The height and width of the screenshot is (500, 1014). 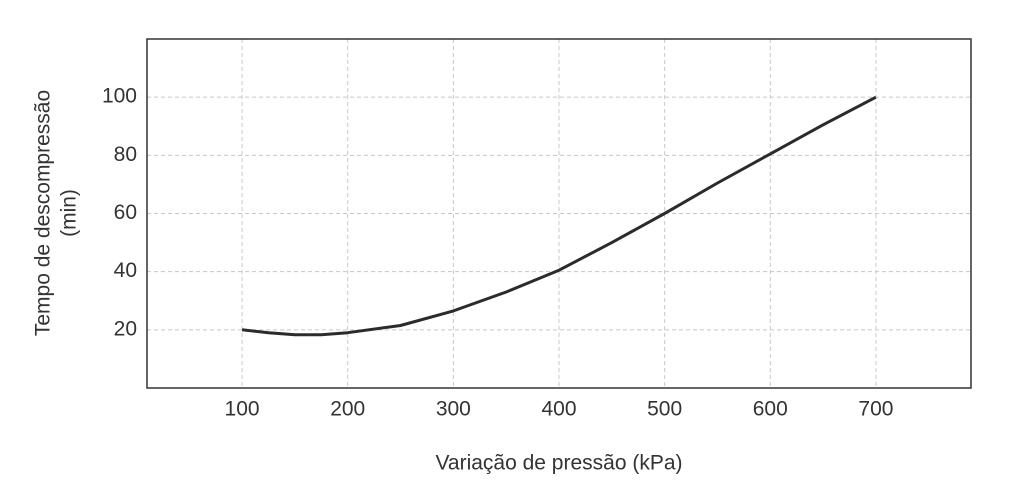 What do you see at coordinates (875, 409) in the screenshot?
I see `x-tick-label: 700` at bounding box center [875, 409].